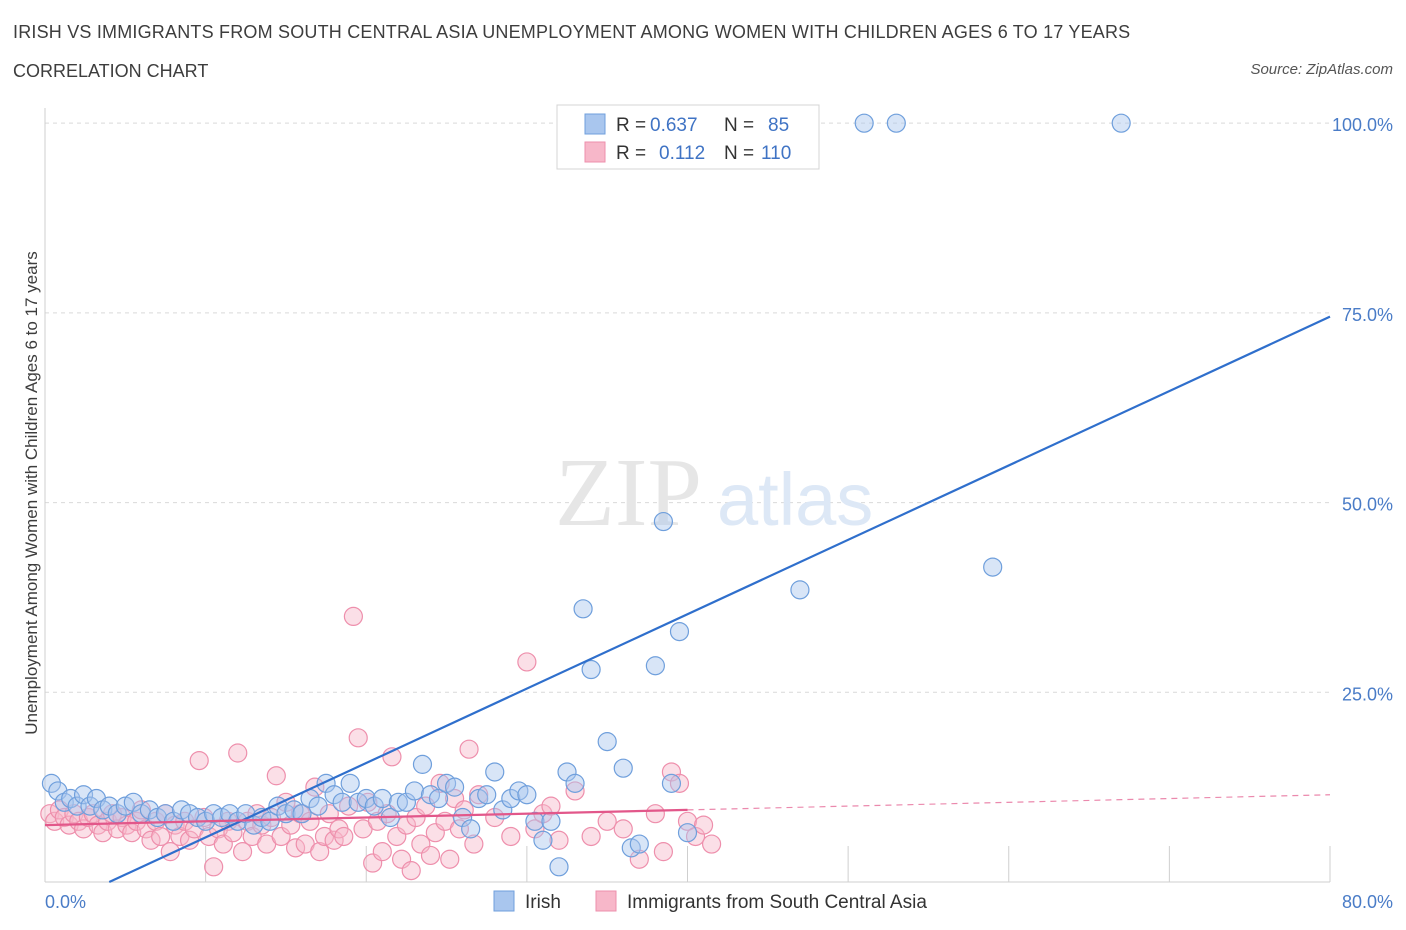 Image resolution: width=1406 pixels, height=930 pixels. Describe the element at coordinates (1321, 69) in the screenshot. I see `source-label: Source: ZipAtlas.com` at that location.